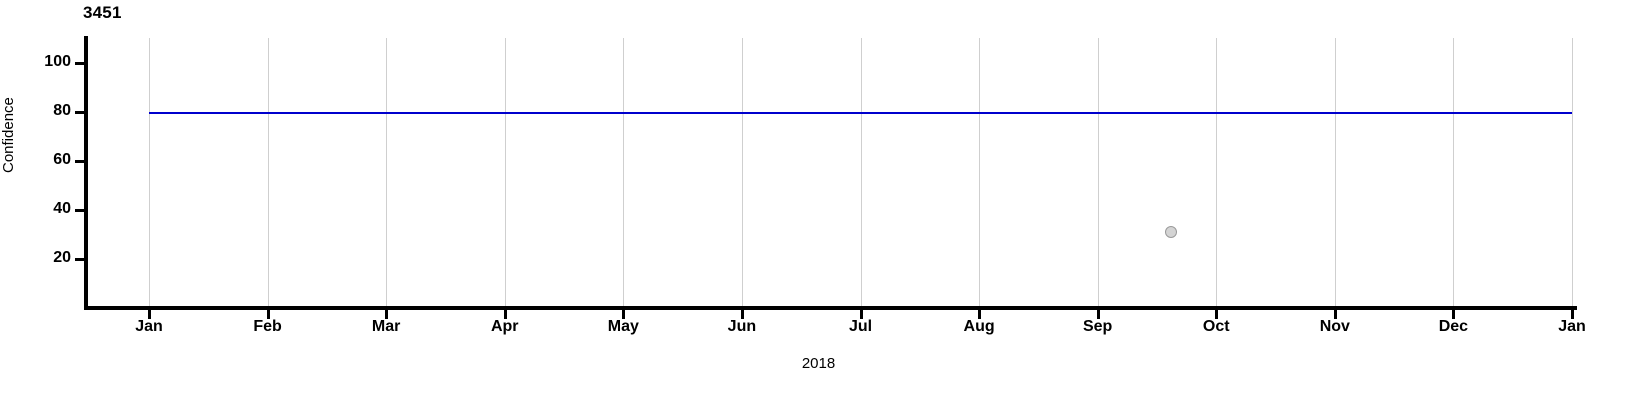  I want to click on x-axis-tick-label: Nov, so click(1334, 326).